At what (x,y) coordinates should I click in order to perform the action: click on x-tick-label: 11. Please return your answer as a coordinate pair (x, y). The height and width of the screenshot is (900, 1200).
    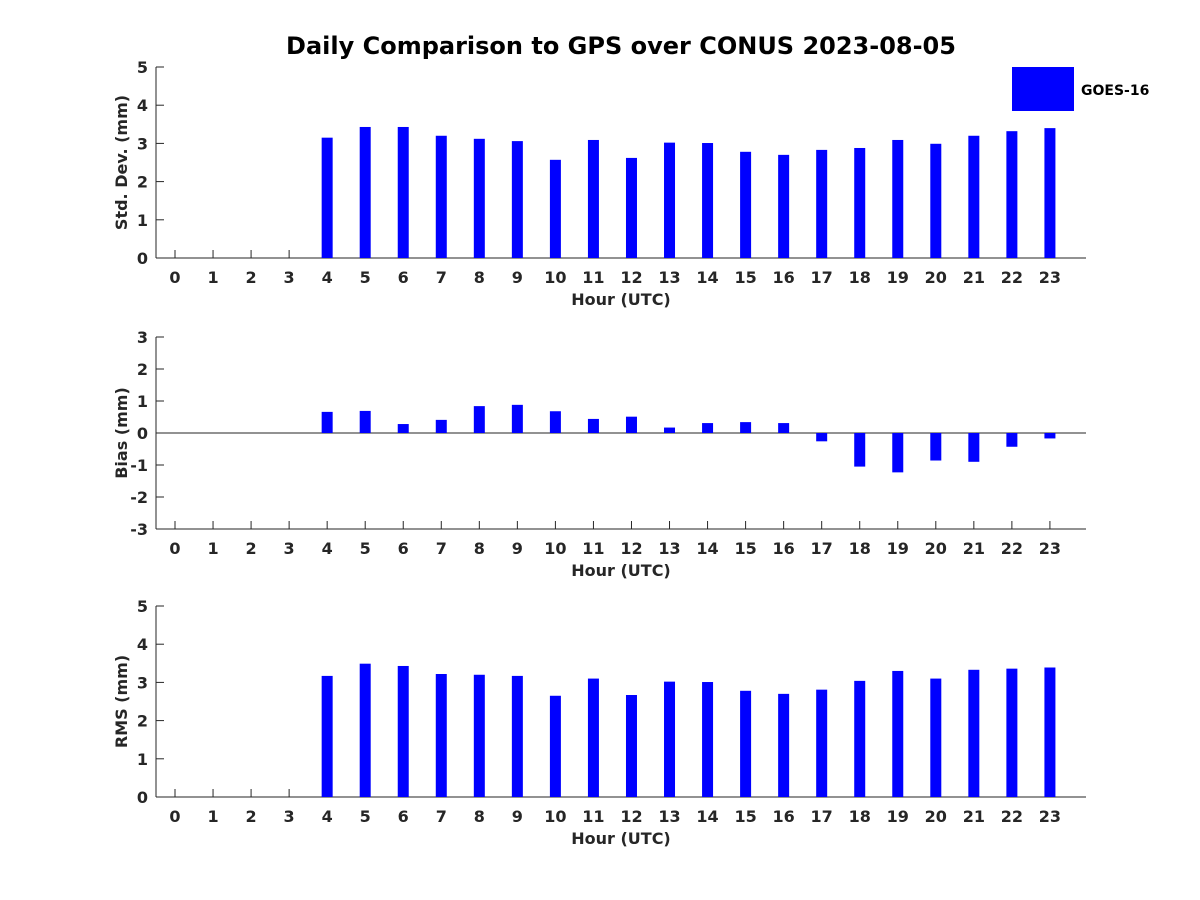
    Looking at the image, I should click on (593, 277).